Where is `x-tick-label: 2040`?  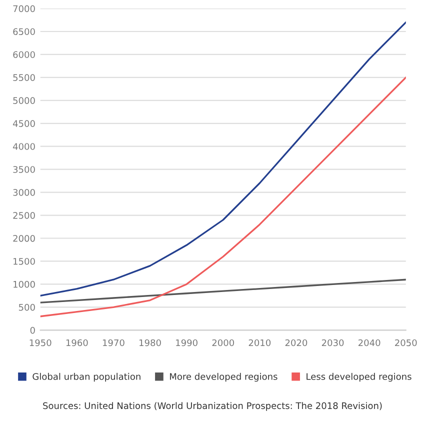
x-tick-label: 2040 is located at coordinates (369, 342).